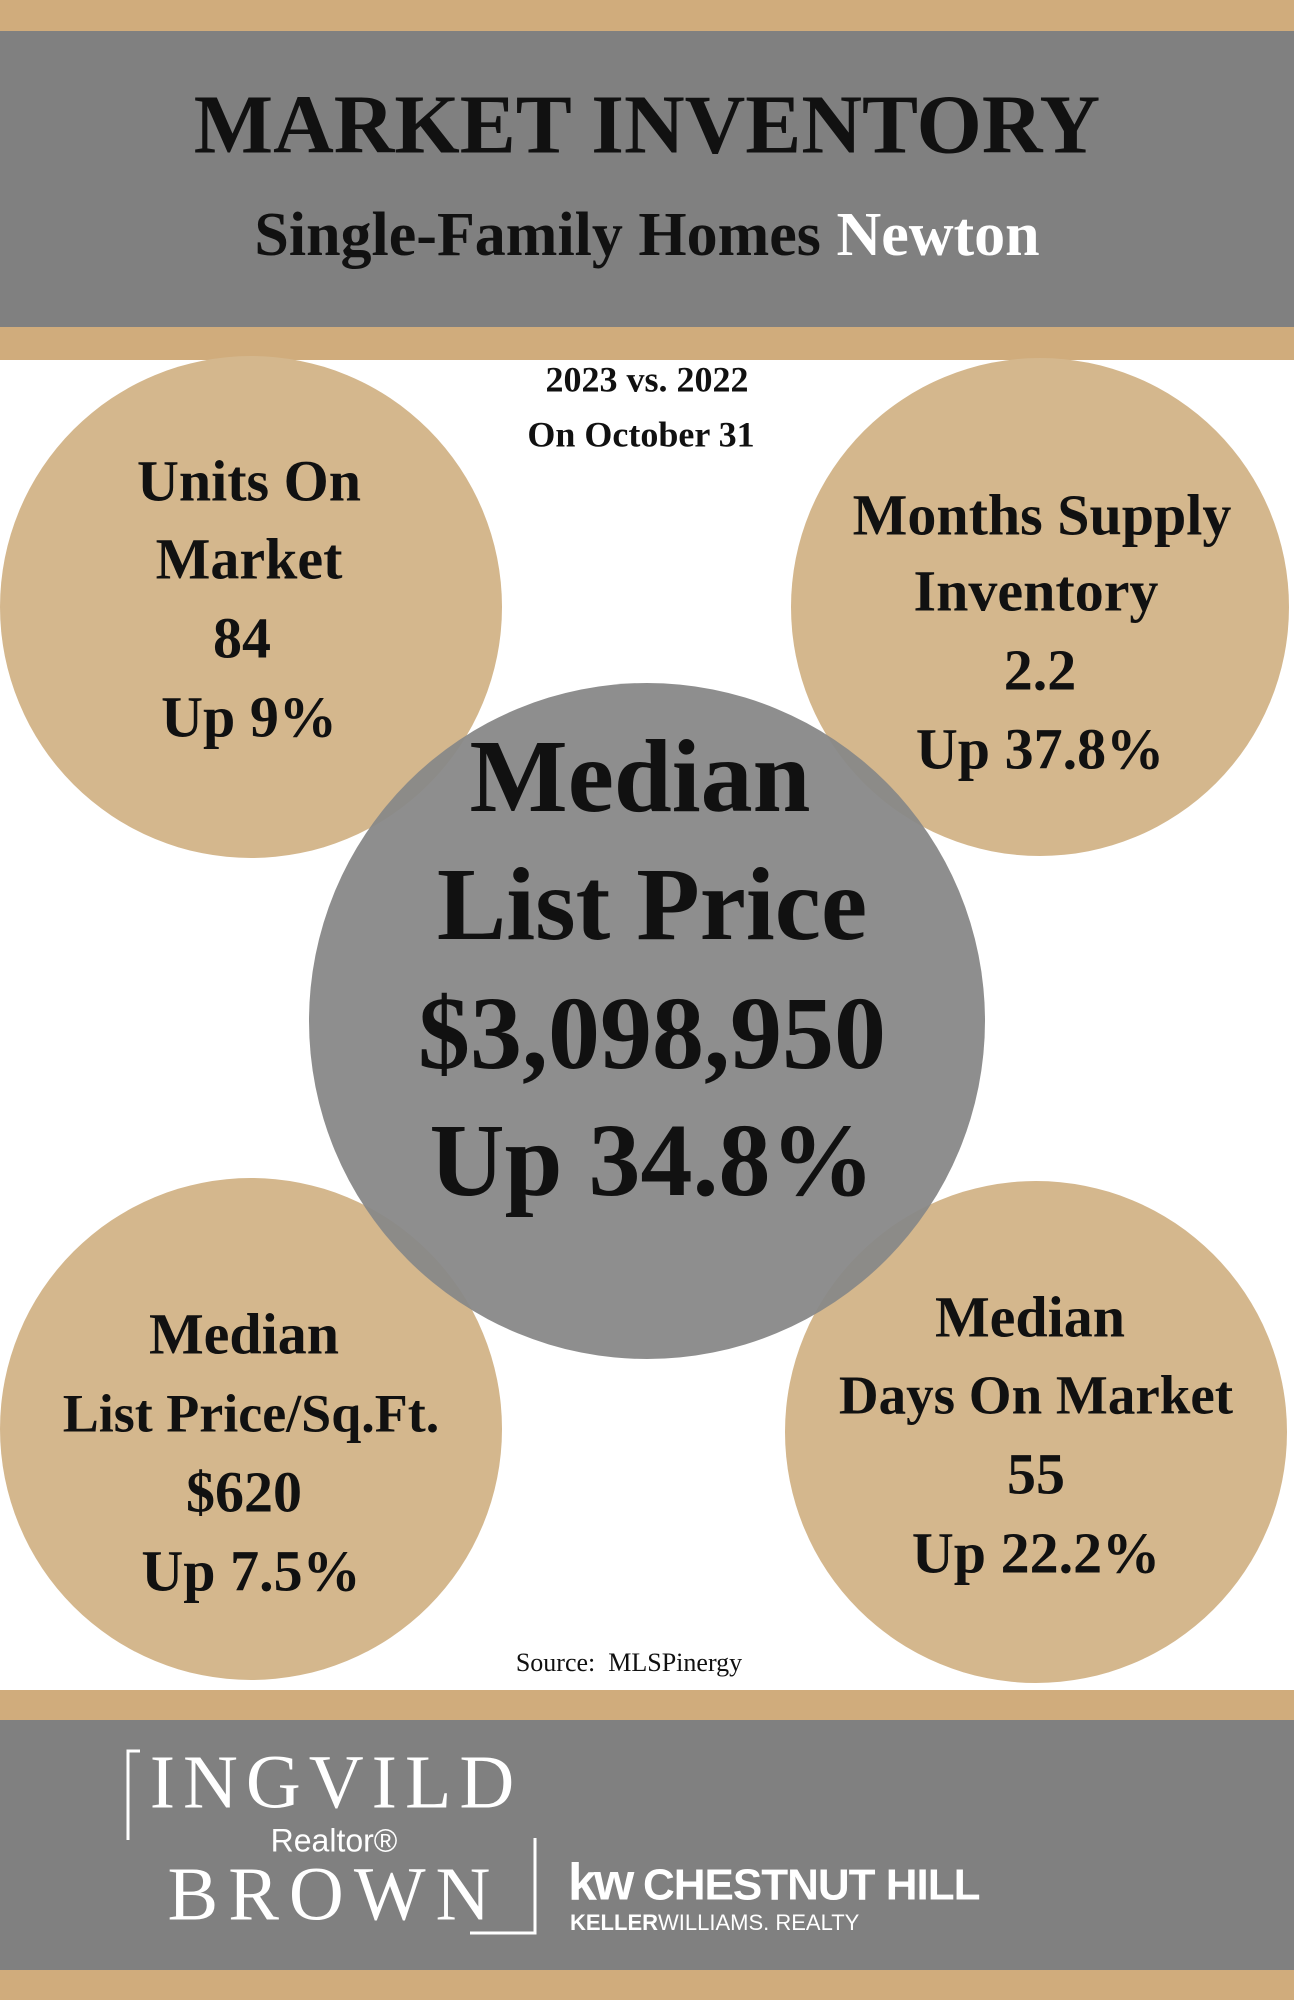  I want to click on location: Newton, so click(937, 235).